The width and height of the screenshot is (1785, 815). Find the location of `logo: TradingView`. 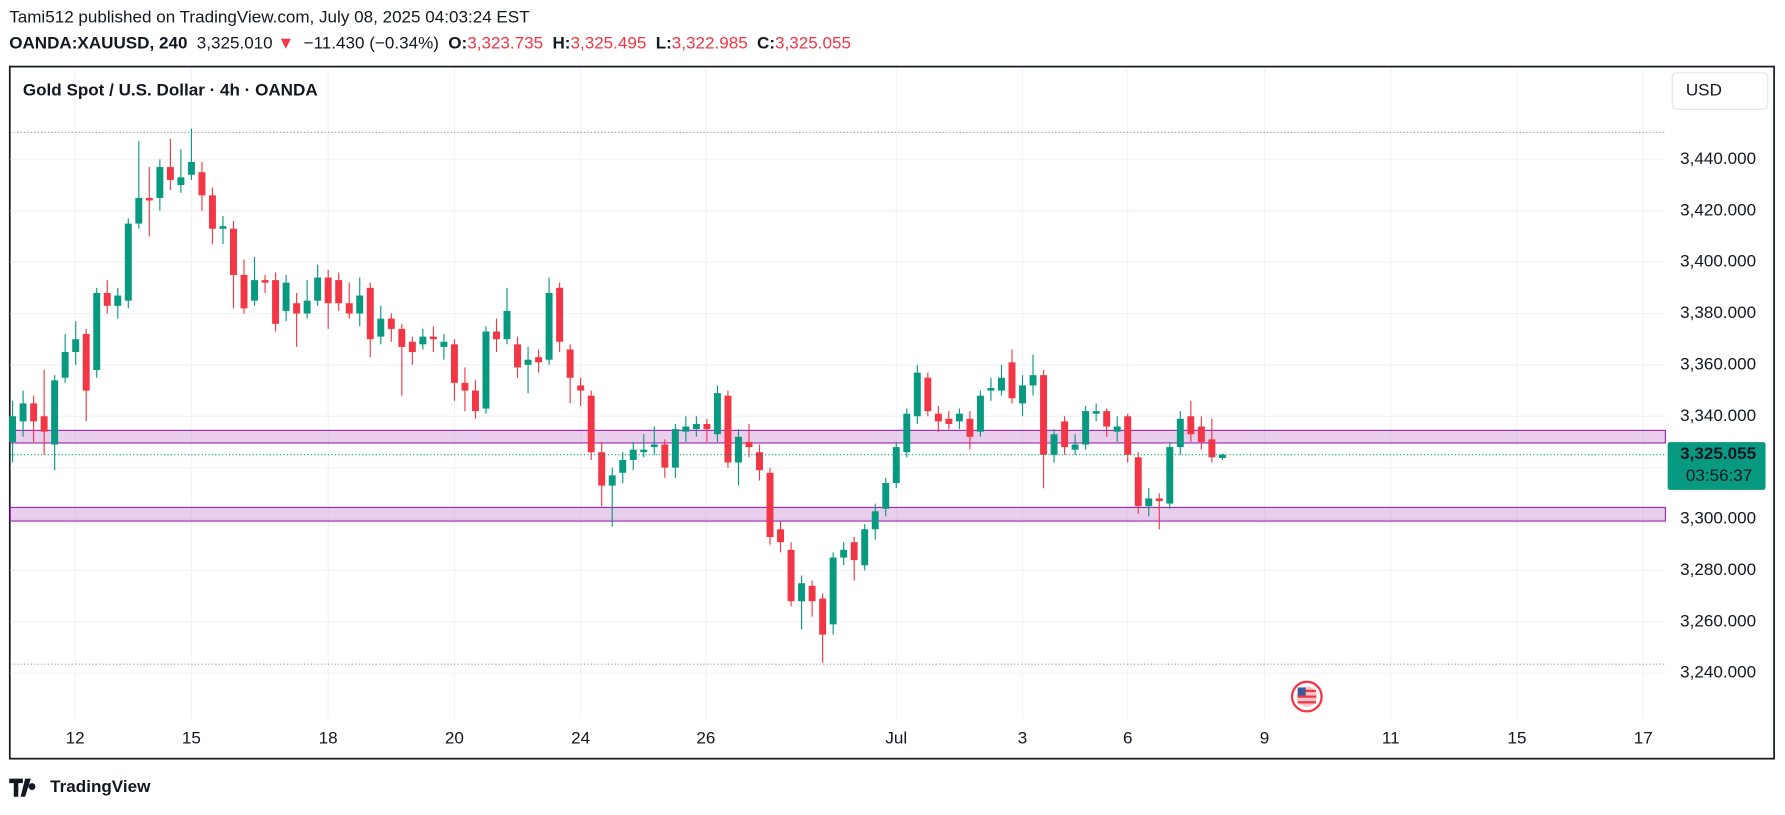

logo: TradingView is located at coordinates (80, 787).